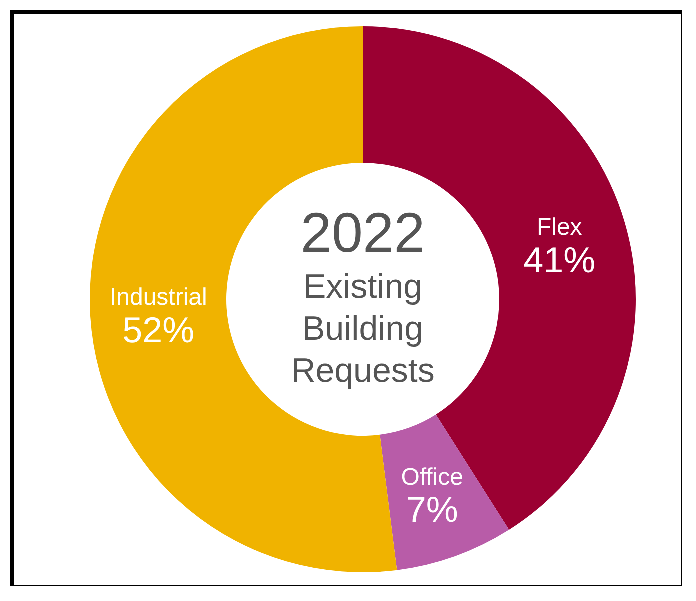 The height and width of the screenshot is (601, 696). I want to click on text: 2022, so click(363, 232).